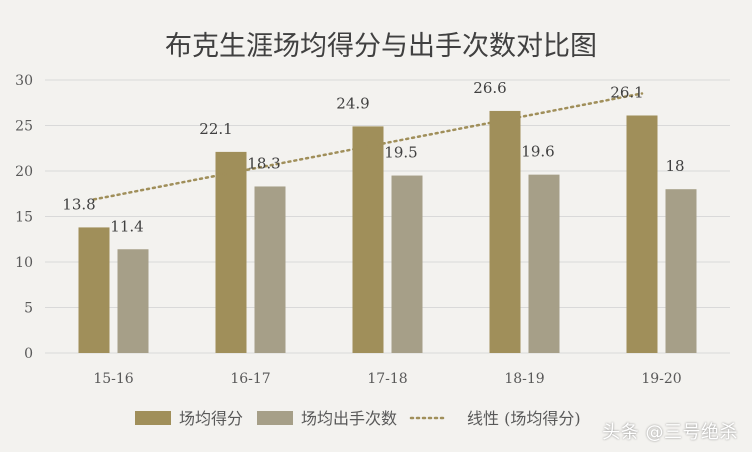 This screenshot has width=752, height=452. I want to click on y-axis: 0 5 10 15 20 25 30, so click(24, 217).